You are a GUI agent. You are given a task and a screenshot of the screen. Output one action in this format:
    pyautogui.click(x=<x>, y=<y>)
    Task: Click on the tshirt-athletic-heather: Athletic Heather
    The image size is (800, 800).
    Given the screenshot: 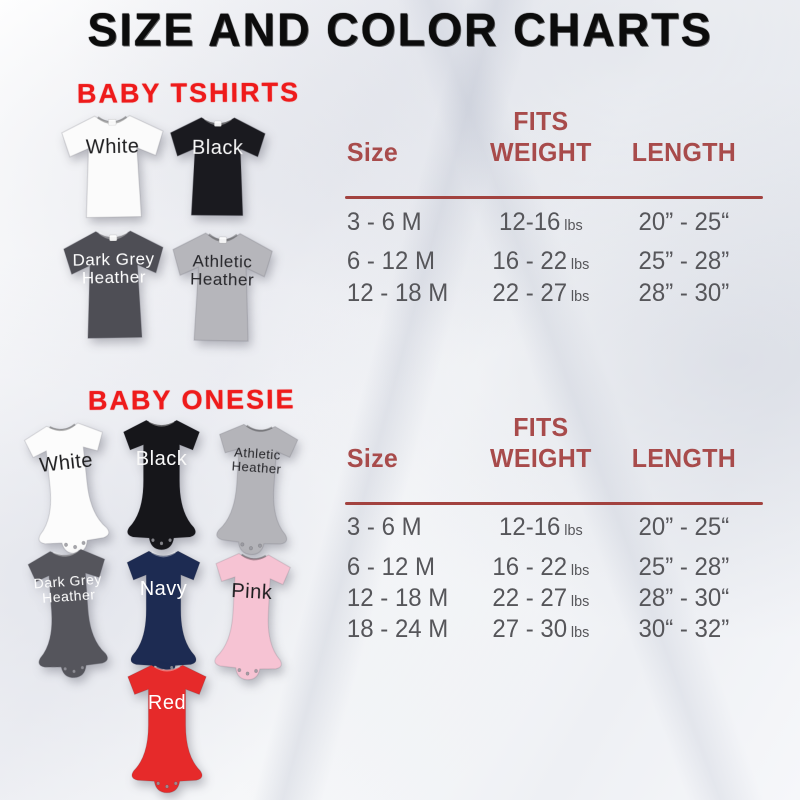 What is the action you would take?
    pyautogui.click(x=222, y=287)
    